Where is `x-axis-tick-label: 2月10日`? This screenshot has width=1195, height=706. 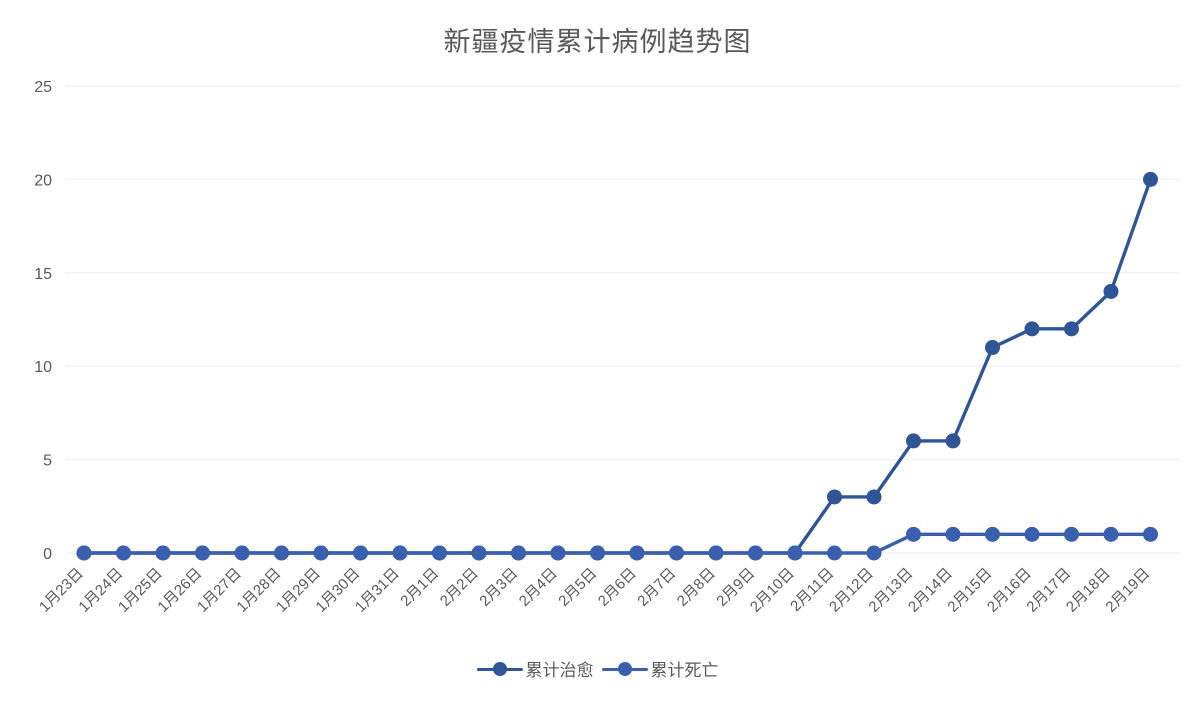 x-axis-tick-label: 2月10日 is located at coordinates (772, 590).